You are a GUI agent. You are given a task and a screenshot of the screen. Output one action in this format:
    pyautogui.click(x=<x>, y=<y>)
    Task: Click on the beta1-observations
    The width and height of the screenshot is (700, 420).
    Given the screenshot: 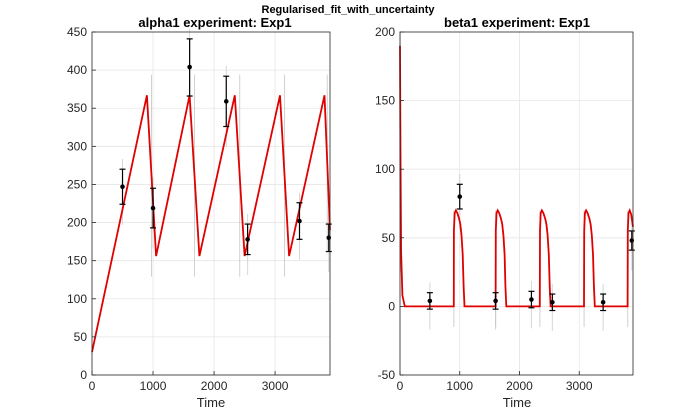 What is the action you would take?
    pyautogui.click(x=530, y=247)
    